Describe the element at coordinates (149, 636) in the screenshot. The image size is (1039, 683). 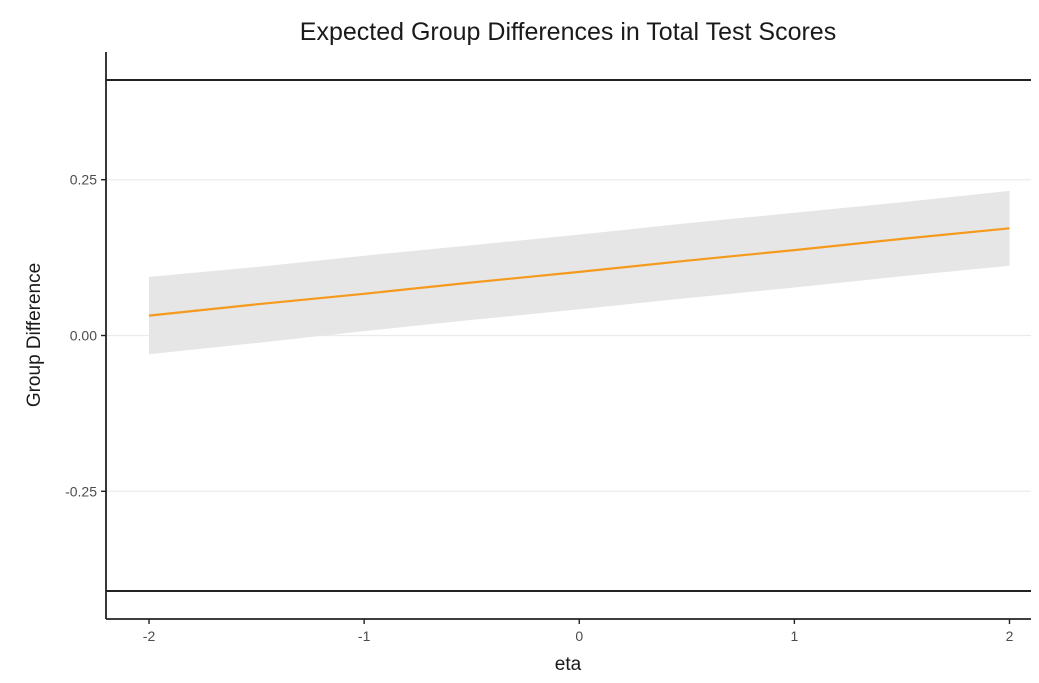
I see `x-tick-label-0: -2` at that location.